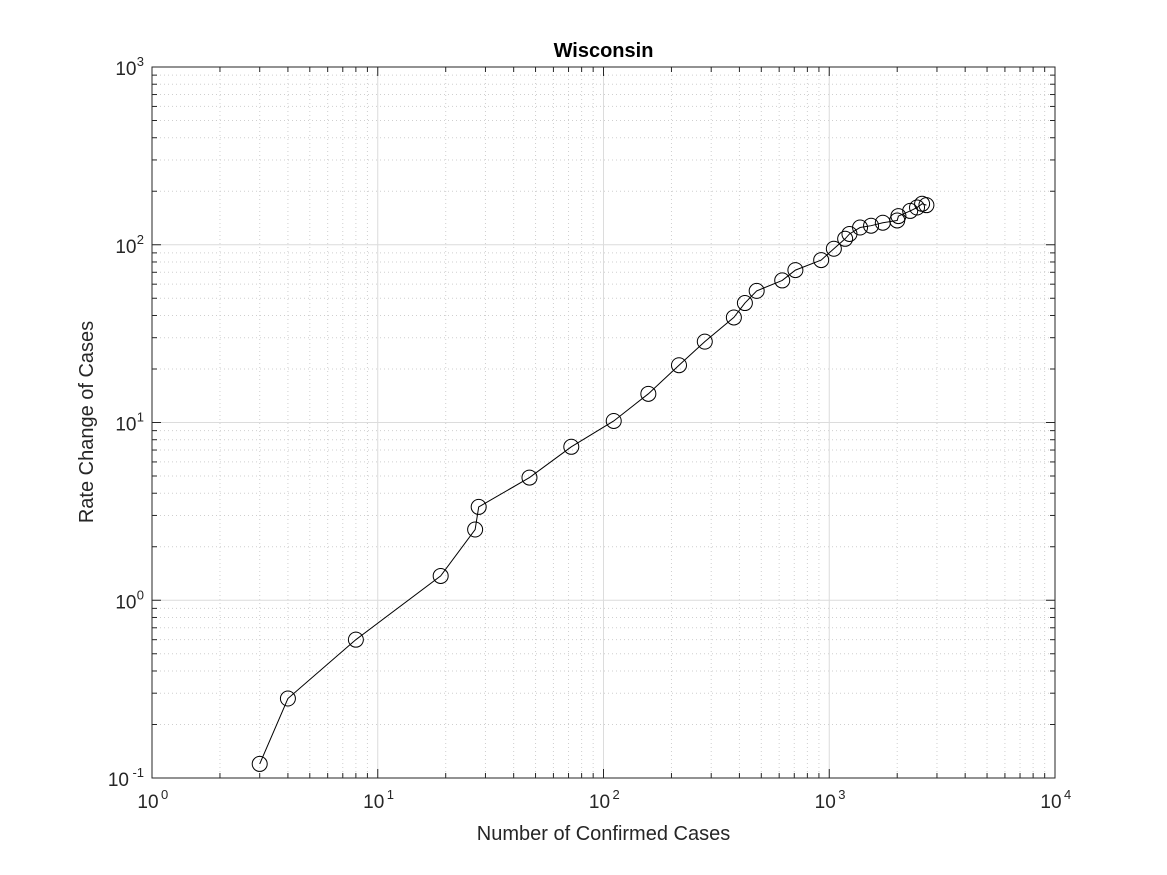 Image resolution: width=1167 pixels, height=875 pixels. What do you see at coordinates (604, 51) in the screenshot?
I see `chart-title: Wisconsin` at bounding box center [604, 51].